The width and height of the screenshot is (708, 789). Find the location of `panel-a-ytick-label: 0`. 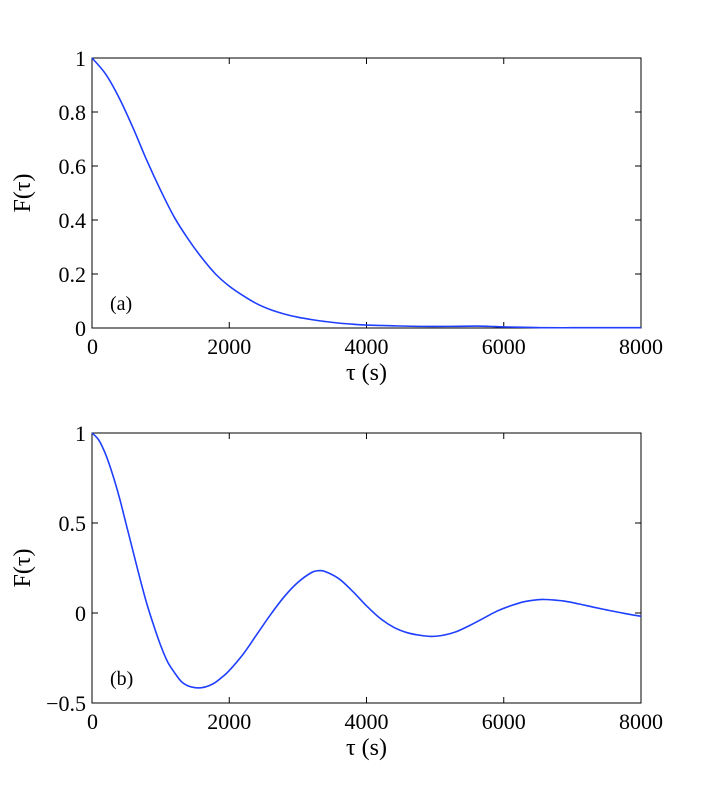

panel-a-ytick-label: 0 is located at coordinates (80, 328).